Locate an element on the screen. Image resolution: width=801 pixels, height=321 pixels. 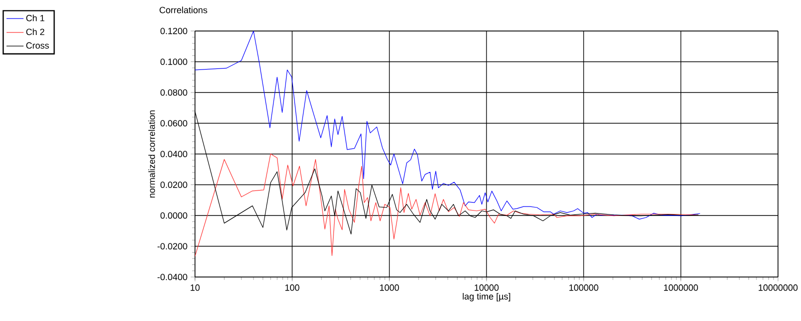
x-tick-label: 10000 is located at coordinates (486, 287).